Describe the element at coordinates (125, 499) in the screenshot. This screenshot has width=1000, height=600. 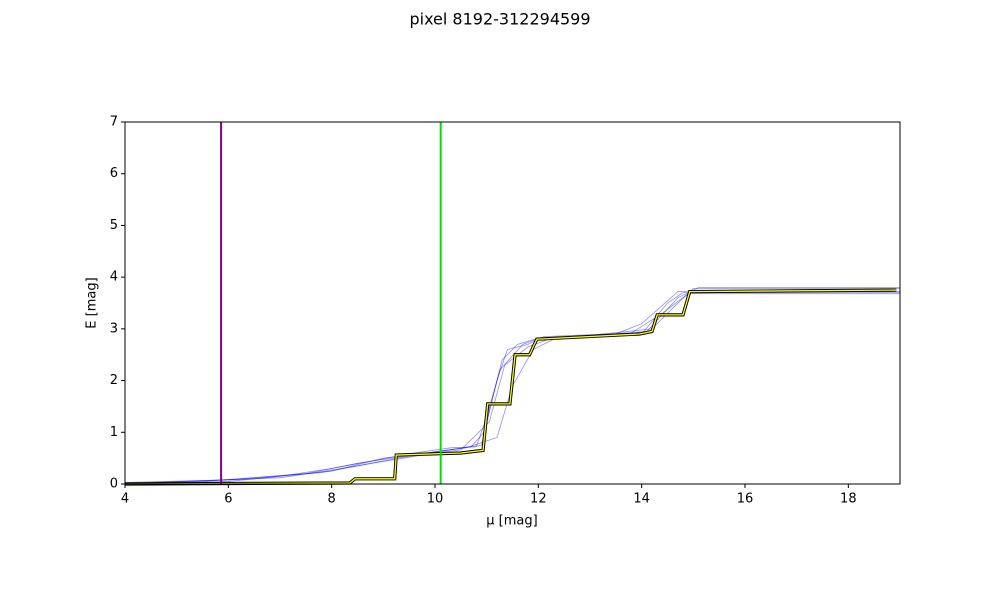
I see `x-tick-label: 4` at that location.